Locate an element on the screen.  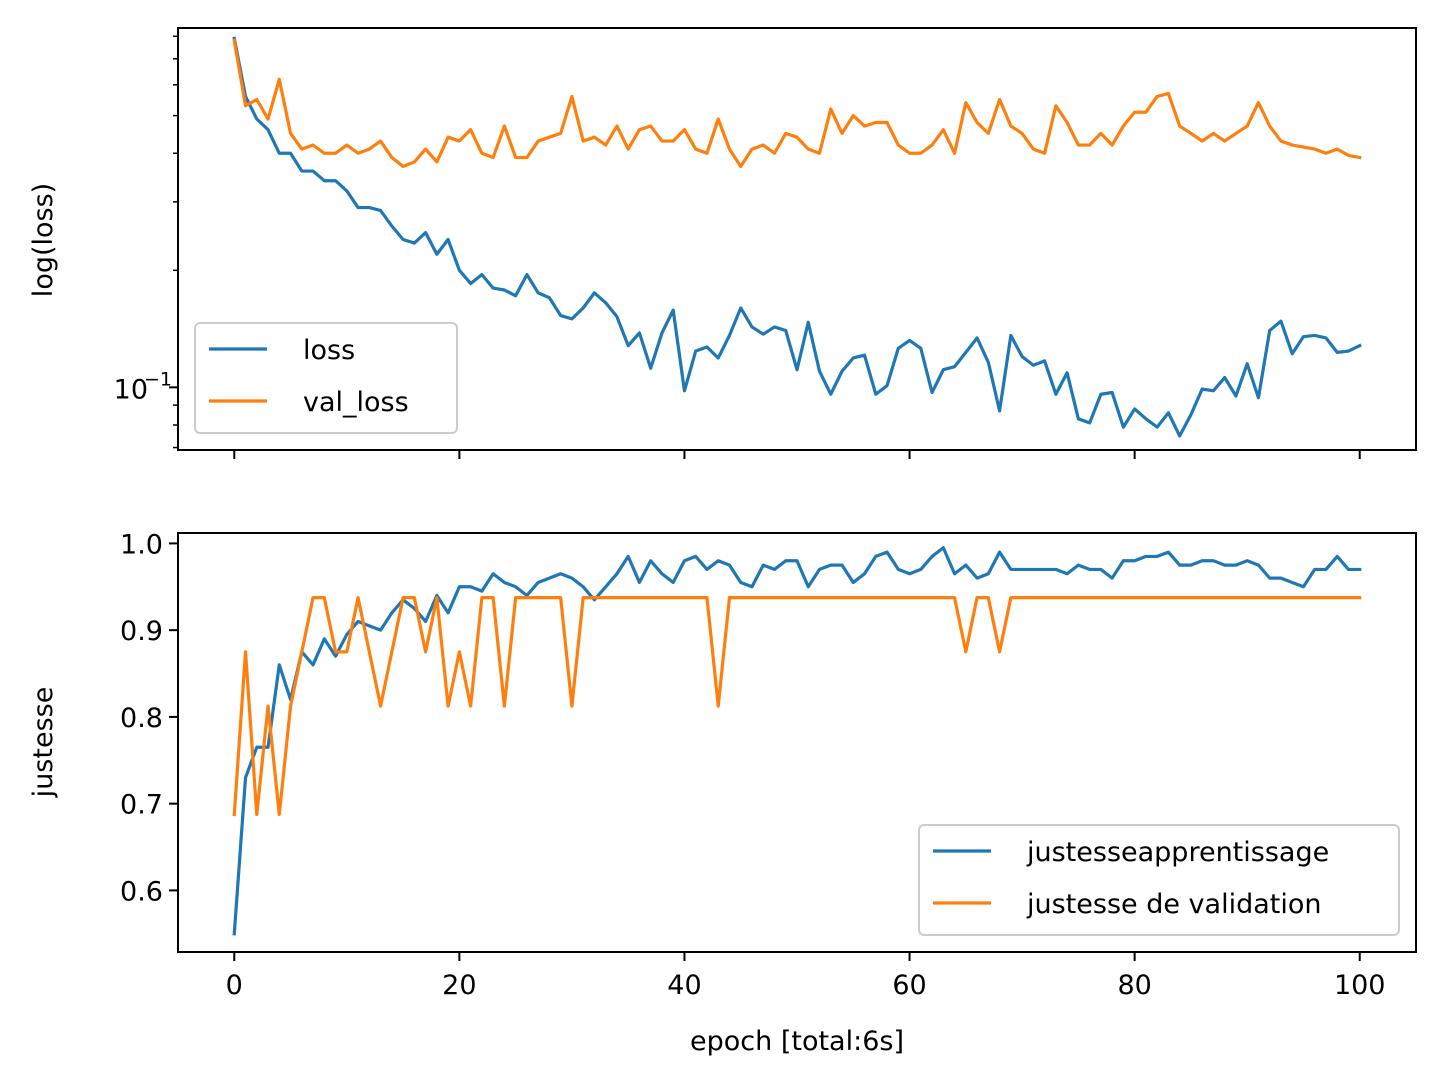
legend-label-justesseapprentissage: justesseapprentissage is located at coordinates (1177, 852).